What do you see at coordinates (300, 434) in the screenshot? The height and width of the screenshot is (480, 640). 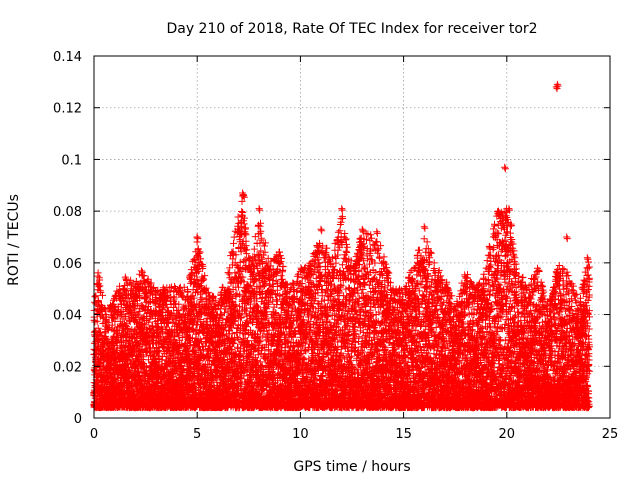 I see `x-tick-label: 10` at bounding box center [300, 434].